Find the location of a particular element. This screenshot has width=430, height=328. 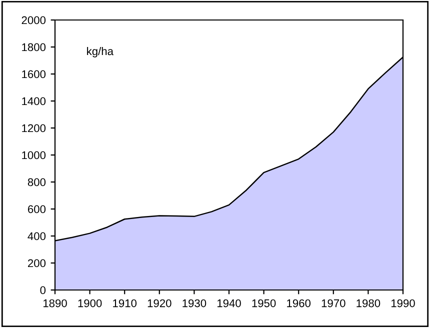

y-tick-label: 1000 is located at coordinates (34, 155).